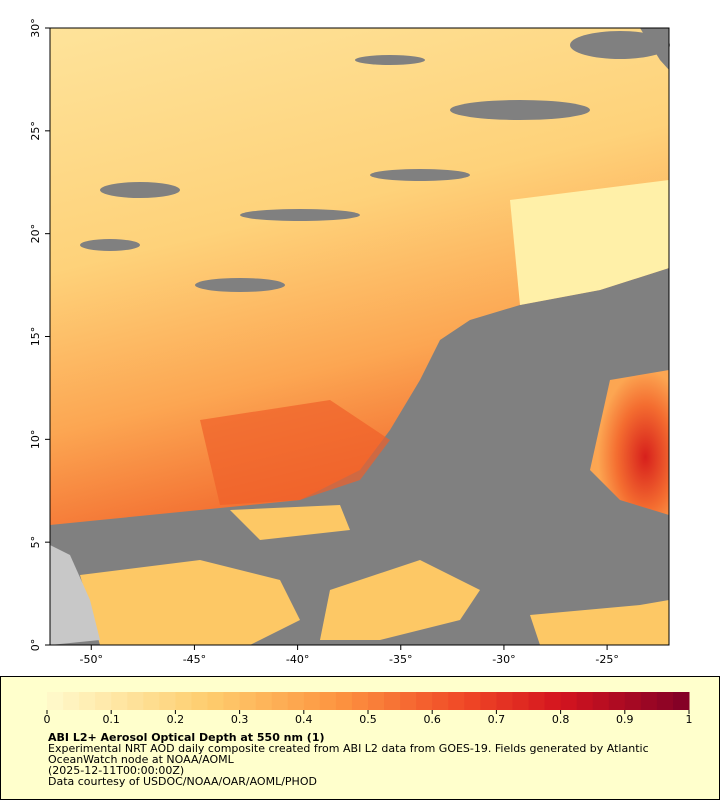  What do you see at coordinates (176, 719) in the screenshot?
I see `colorbar-tick-label: 0.2` at bounding box center [176, 719].